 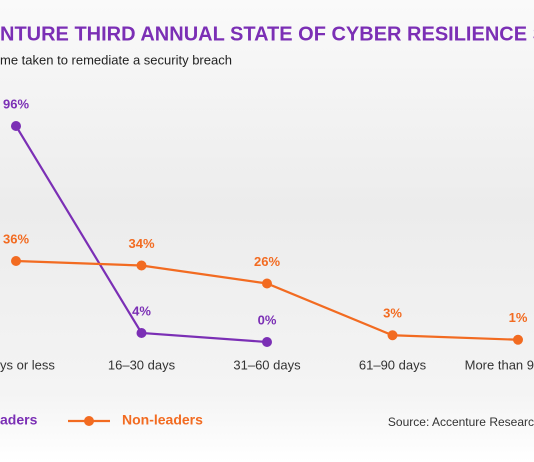 I want to click on chart-subtitle: me taken to remediate a security breach, so click(x=116, y=59).